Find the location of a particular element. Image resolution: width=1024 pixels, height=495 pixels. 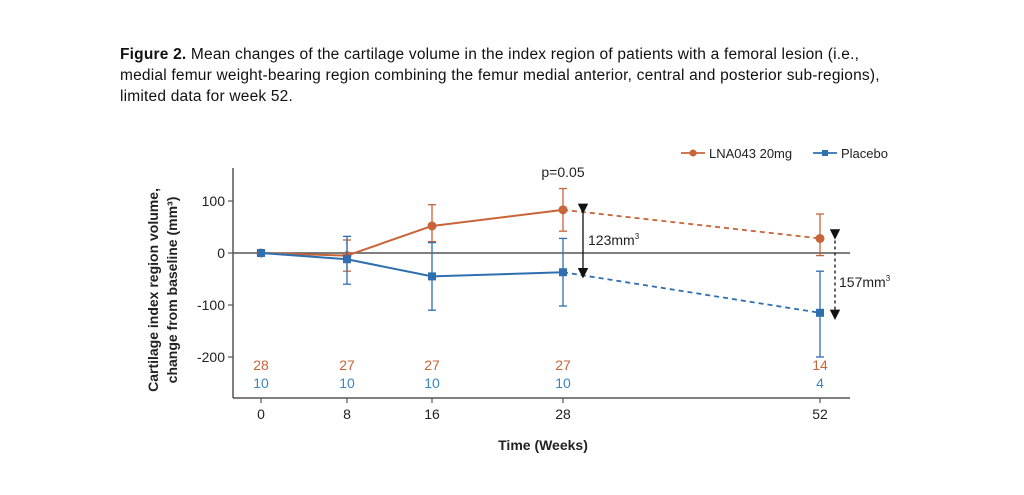

difference-label-week52: 157mm3 is located at coordinates (865, 282).